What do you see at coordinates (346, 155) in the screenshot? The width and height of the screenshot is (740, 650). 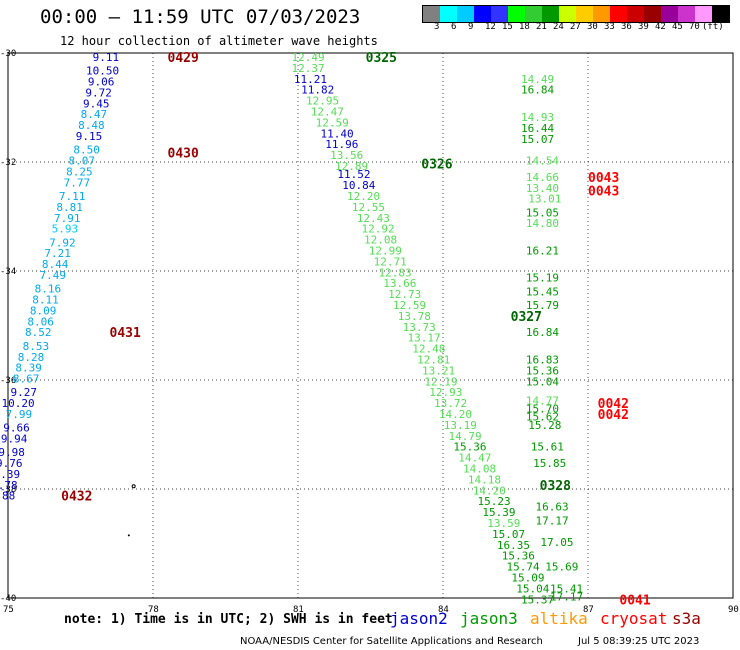 I see `wave-height-value: 13.56` at bounding box center [346, 155].